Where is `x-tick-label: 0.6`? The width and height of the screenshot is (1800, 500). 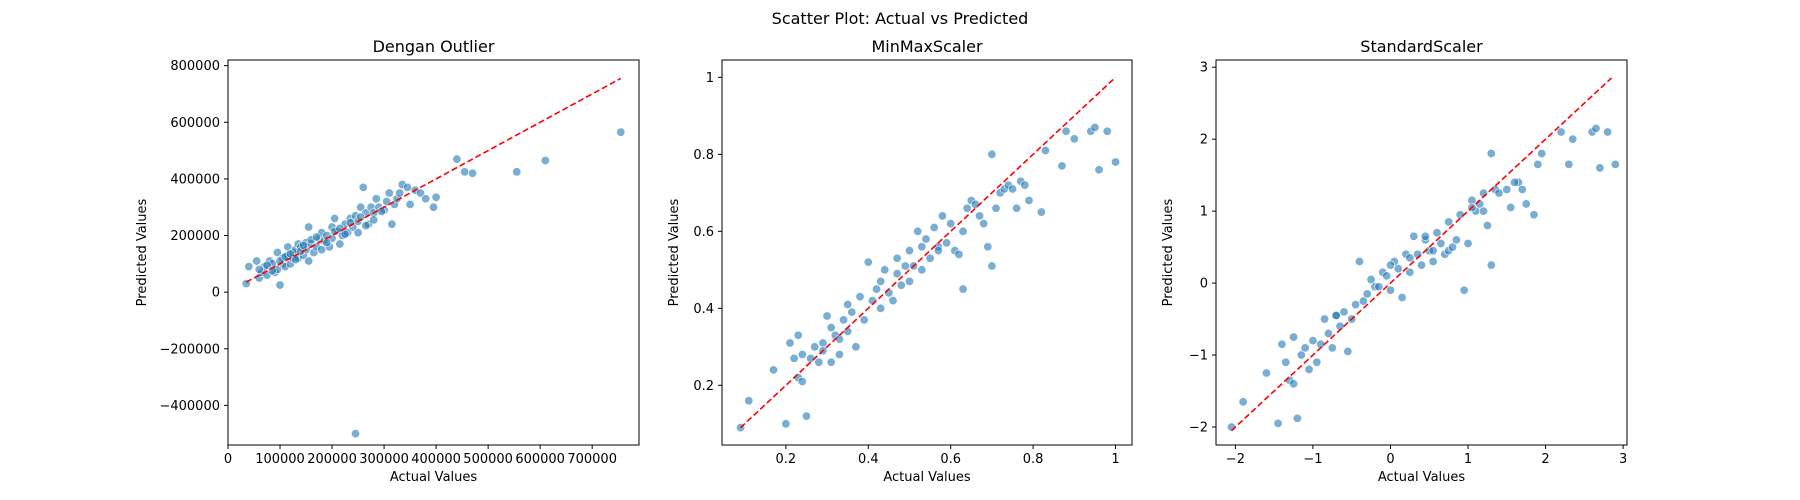
x-tick-label: 0.6 is located at coordinates (950, 459).